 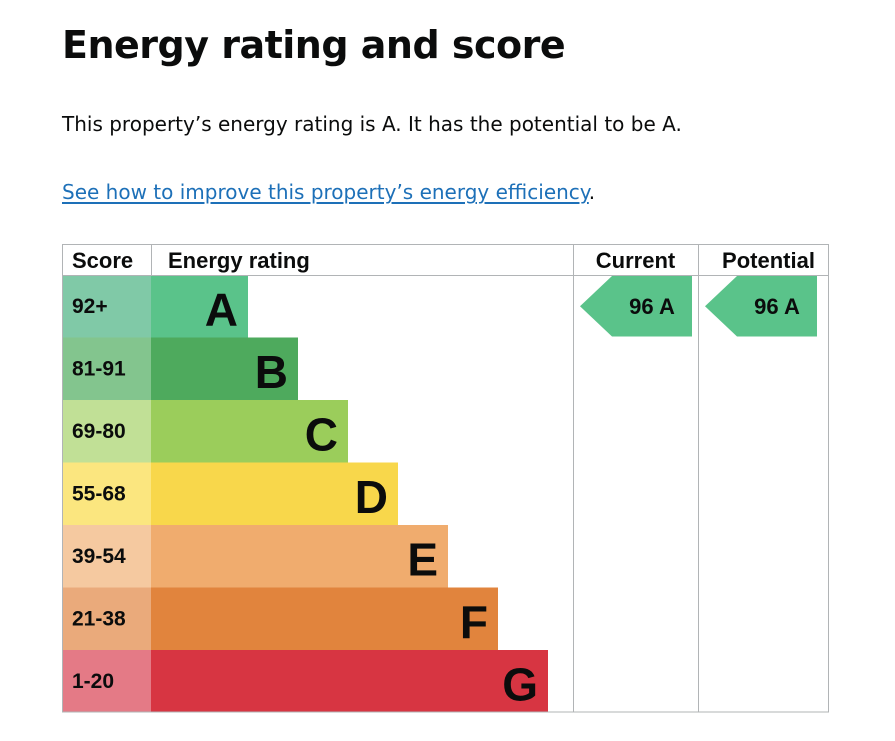 What do you see at coordinates (99, 493) in the screenshot?
I see `score-range-d: 55-68` at bounding box center [99, 493].